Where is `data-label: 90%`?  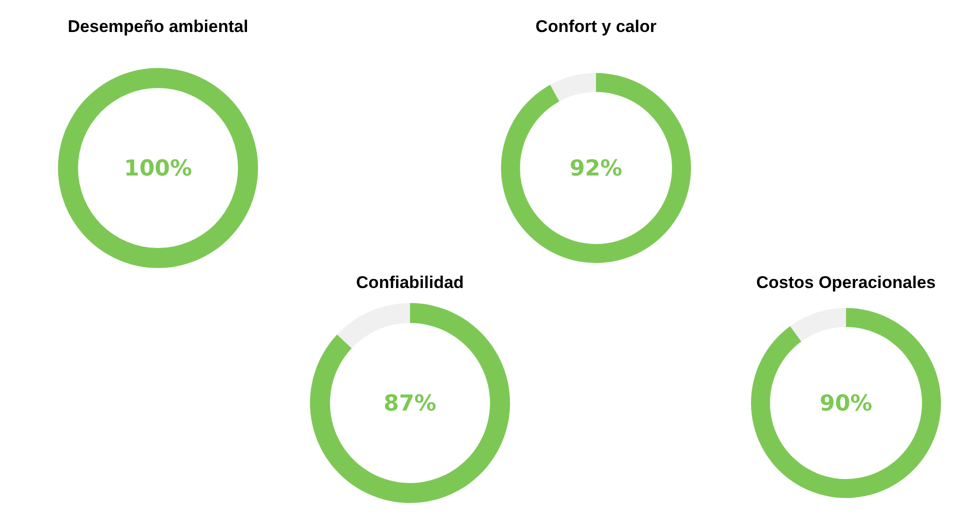
data-label: 90% is located at coordinates (846, 404).